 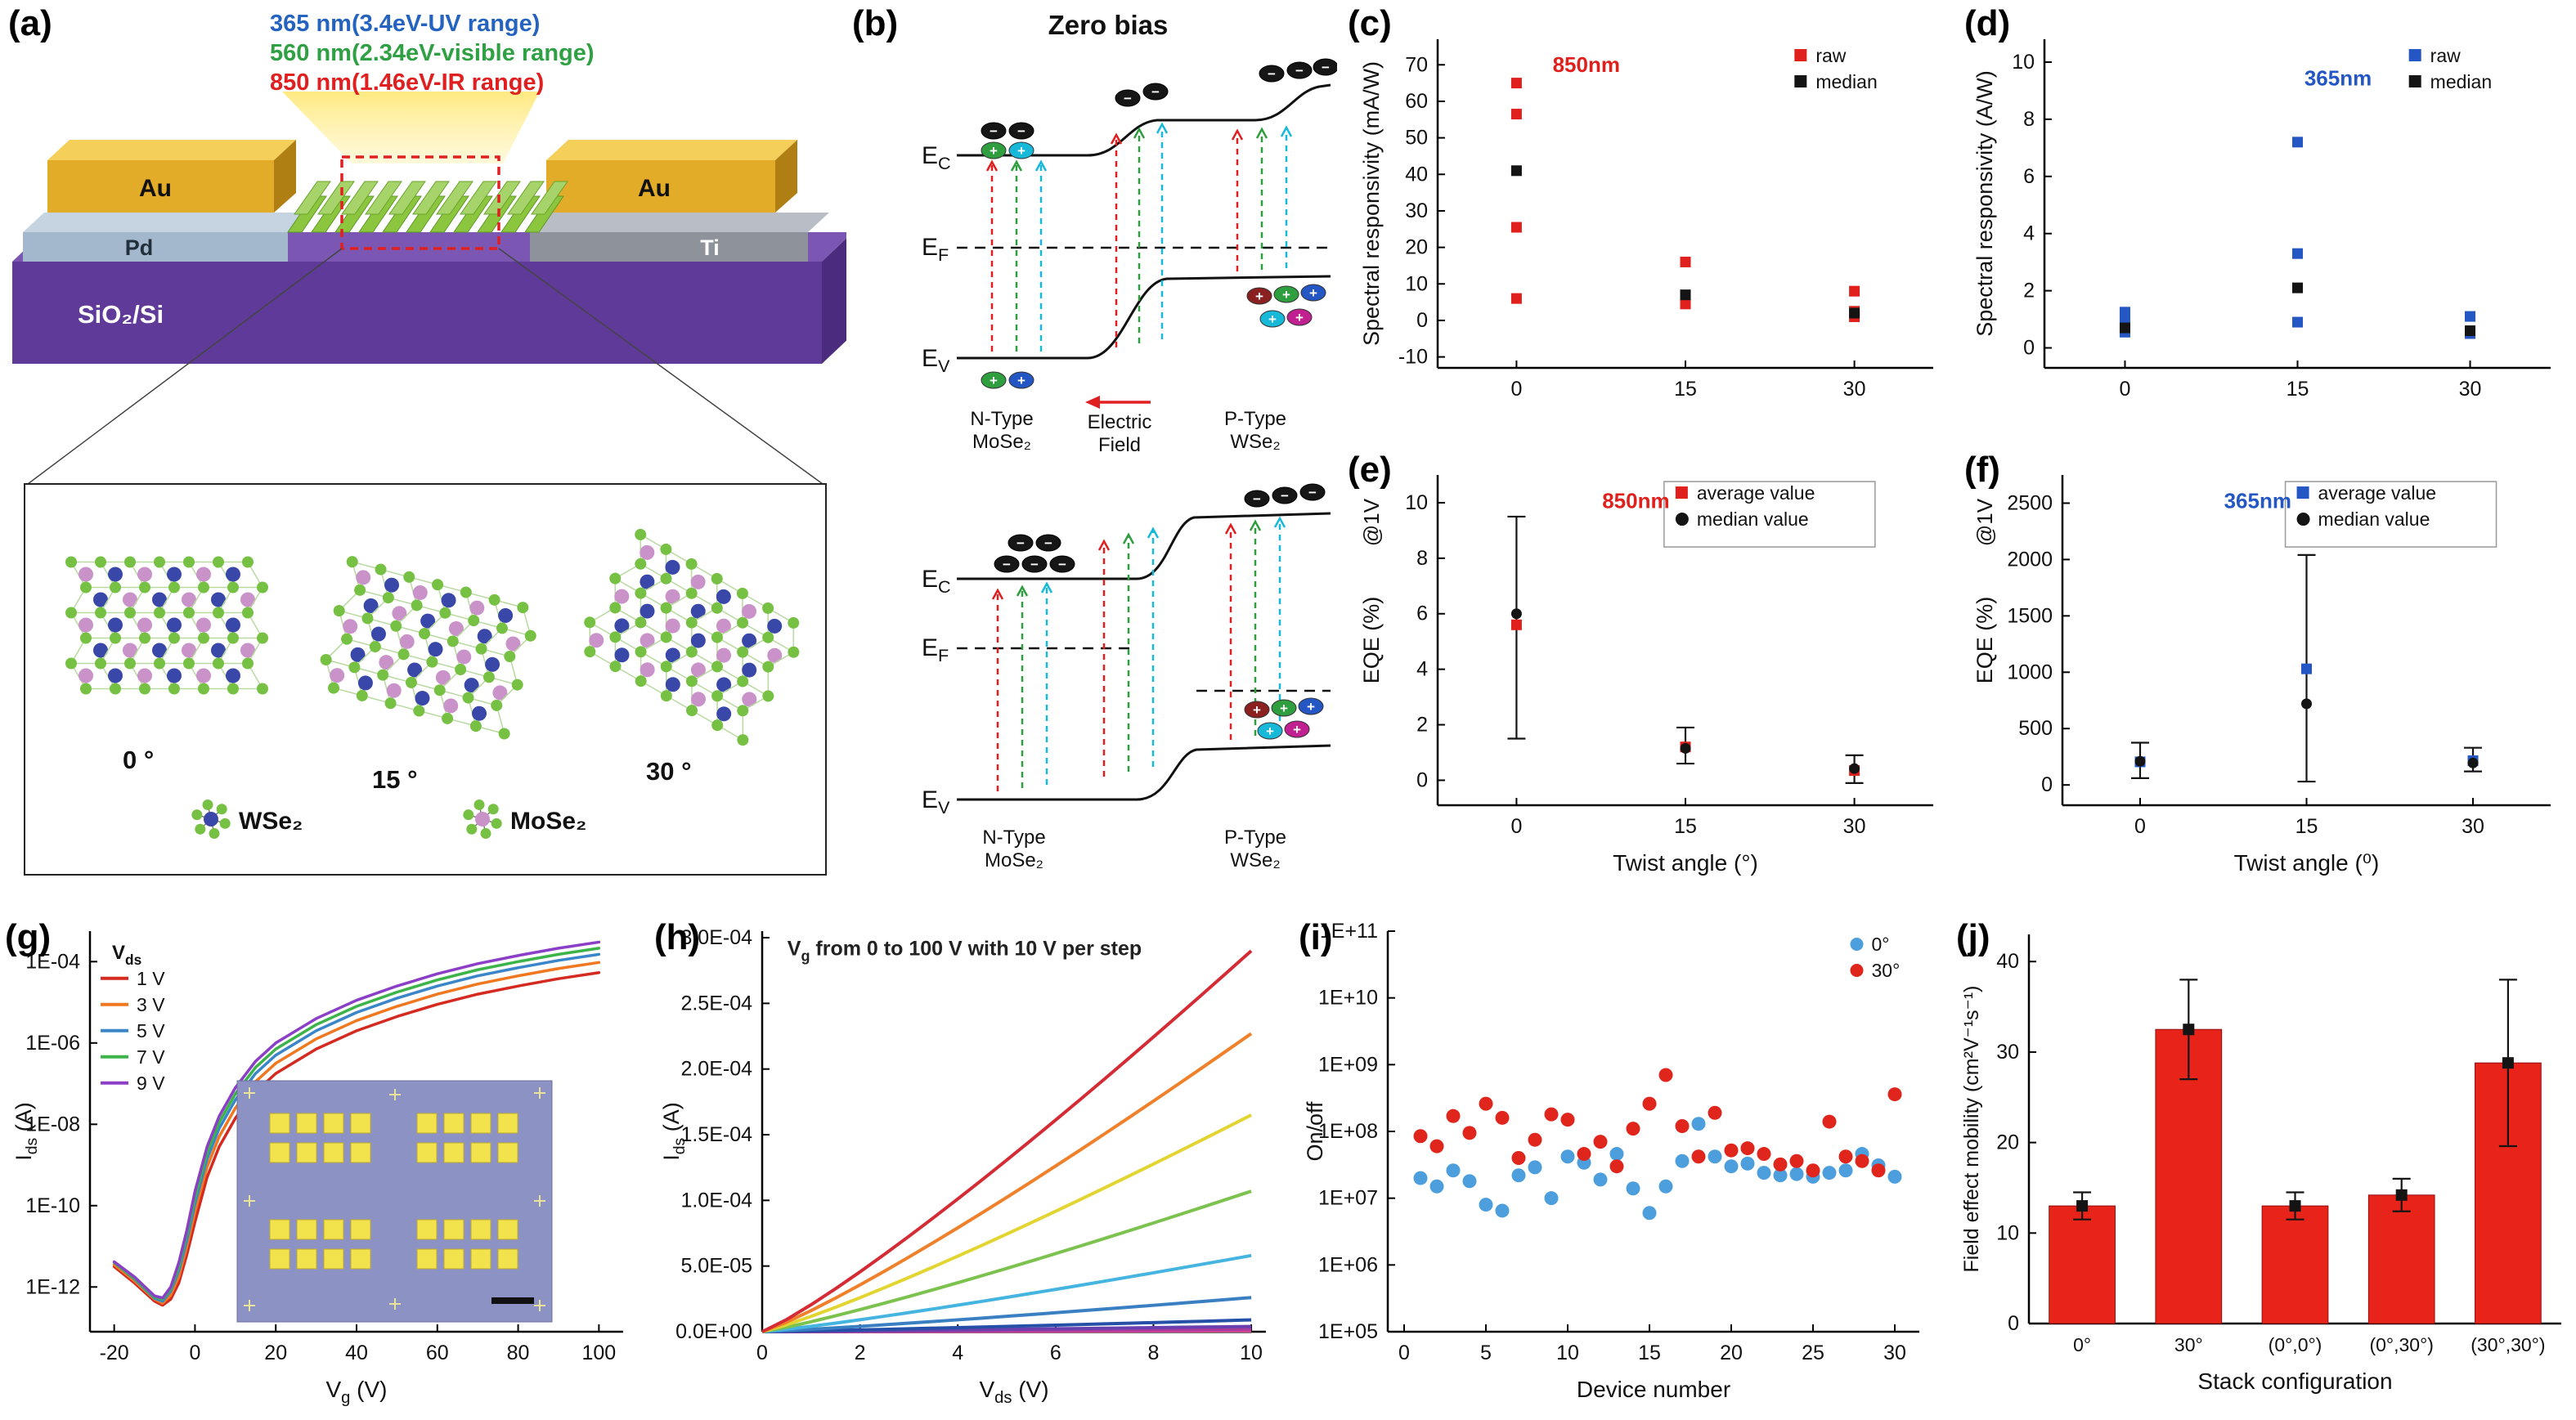 I want to click on y-tick-label: 50, so click(x=1416, y=138).